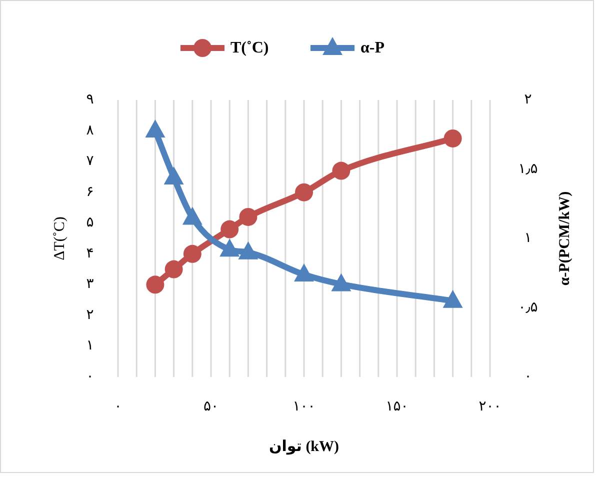 Image resolution: width=601 pixels, height=484 pixels. I want to click on x-tick-label: ۰, so click(118, 407).